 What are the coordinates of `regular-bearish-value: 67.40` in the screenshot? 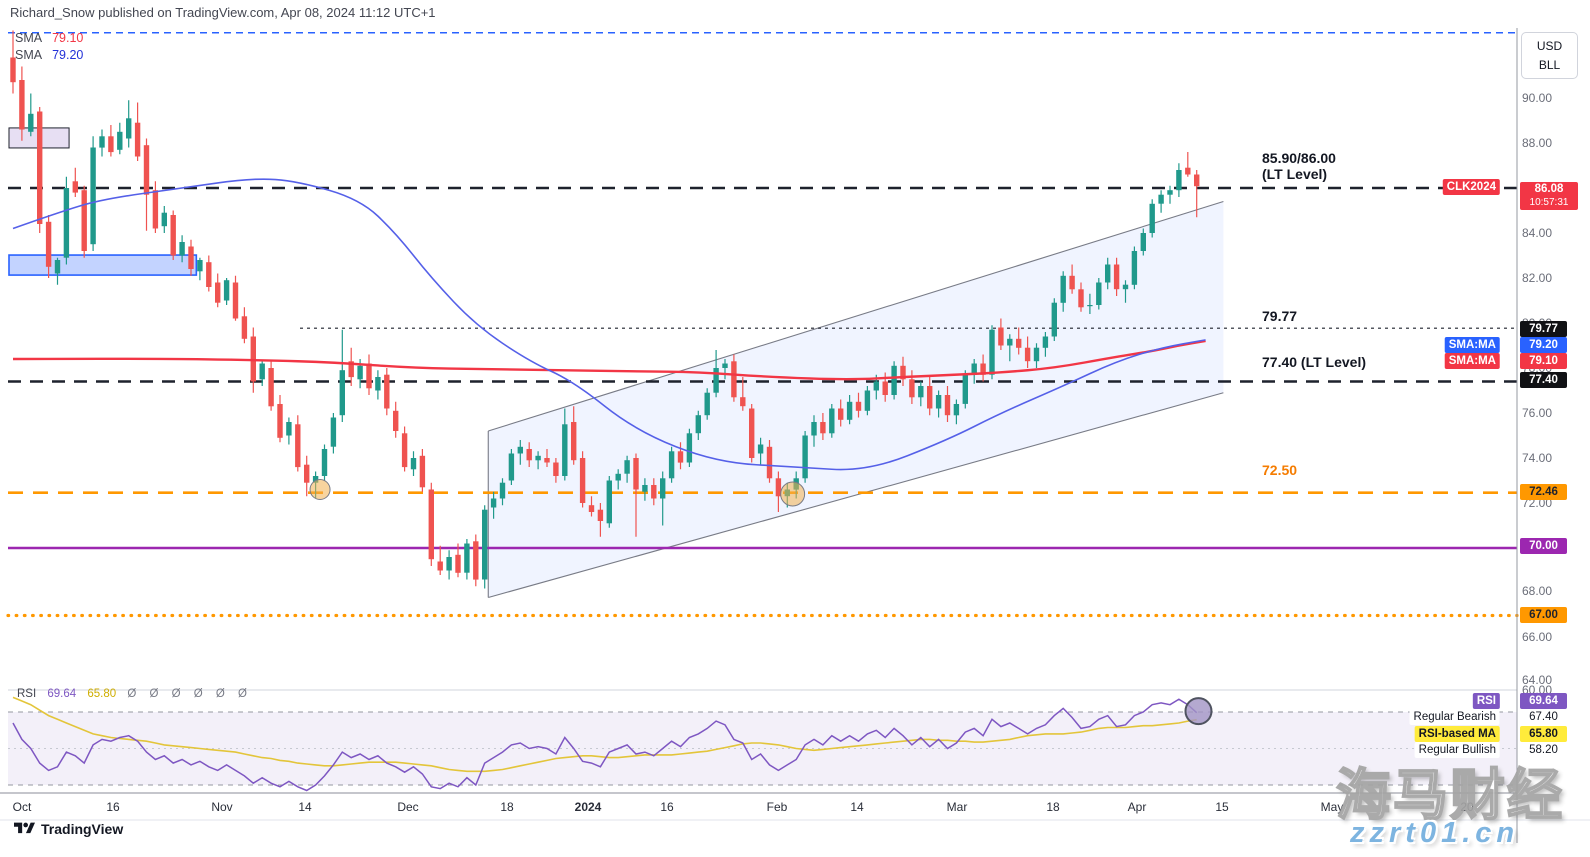 It's located at (1543, 717).